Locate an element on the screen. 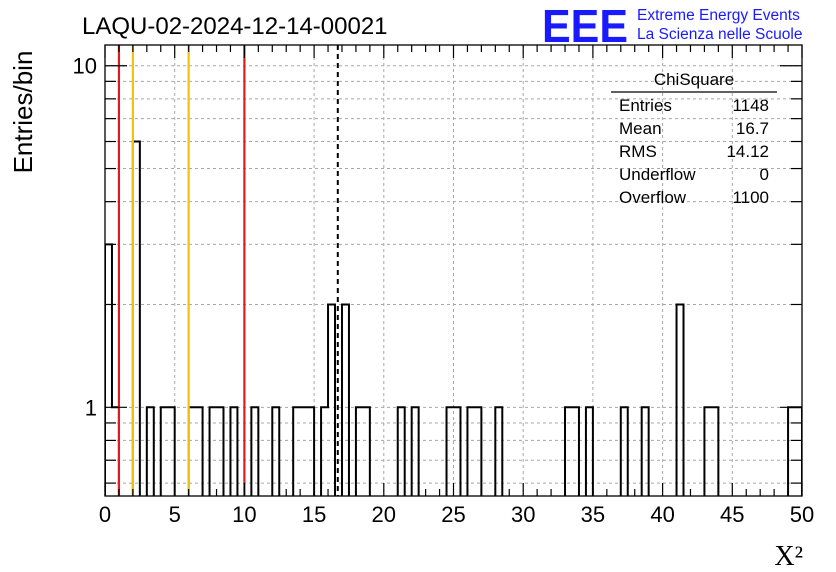 The height and width of the screenshot is (572, 836). x-tick-label: 30 is located at coordinates (523, 514).